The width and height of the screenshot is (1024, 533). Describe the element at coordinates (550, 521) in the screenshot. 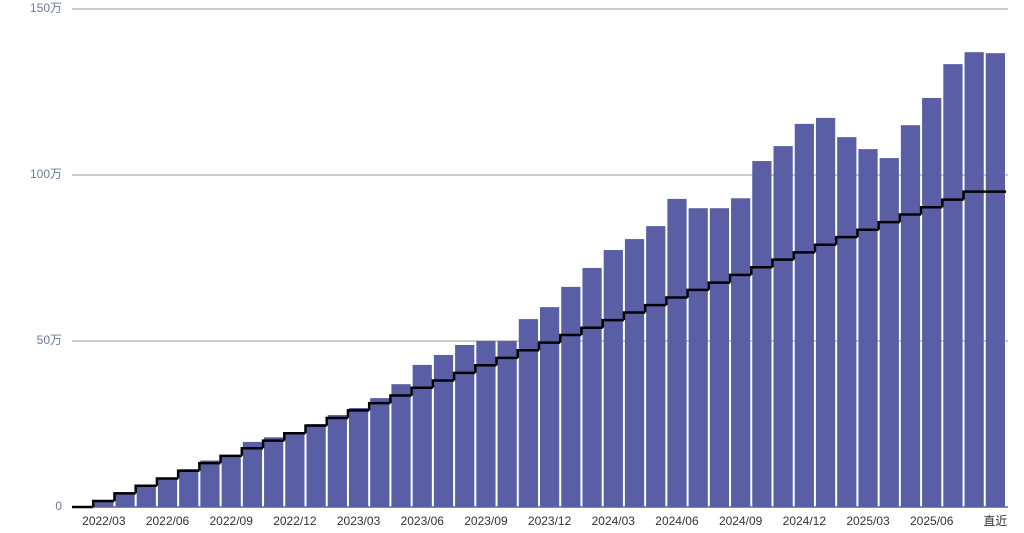

I see `x-tick-label: 2023/12` at that location.